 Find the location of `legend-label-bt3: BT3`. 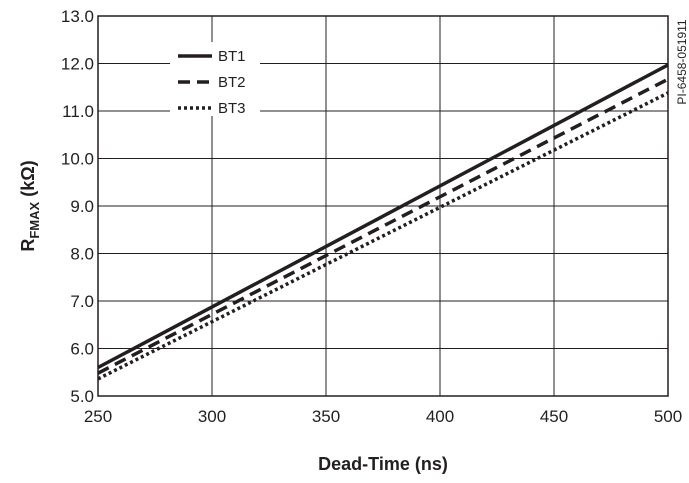

legend-label-bt3: BT3 is located at coordinates (232, 108).